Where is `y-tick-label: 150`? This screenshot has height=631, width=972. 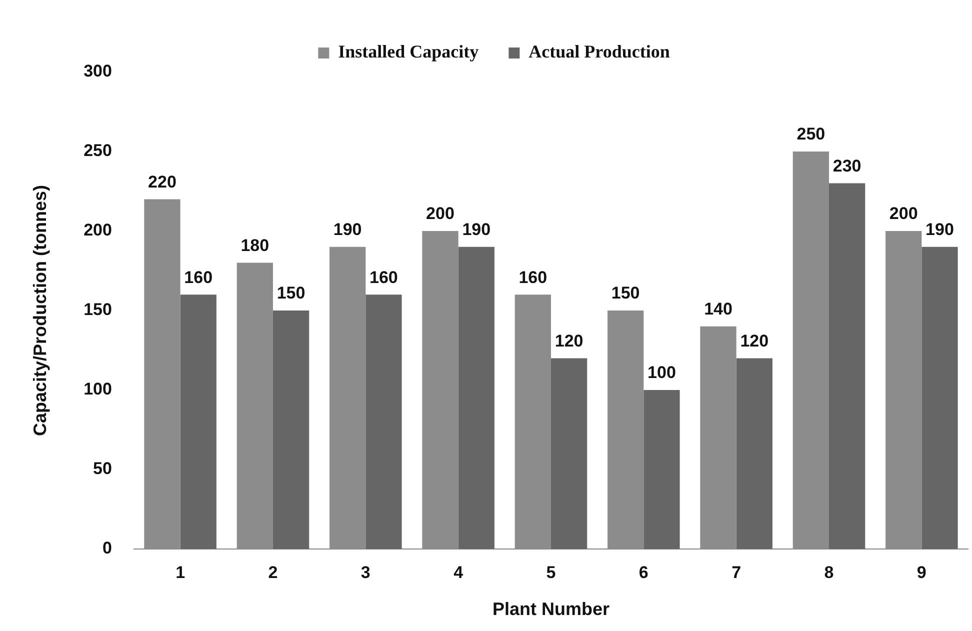 y-tick-label: 150 is located at coordinates (98, 310).